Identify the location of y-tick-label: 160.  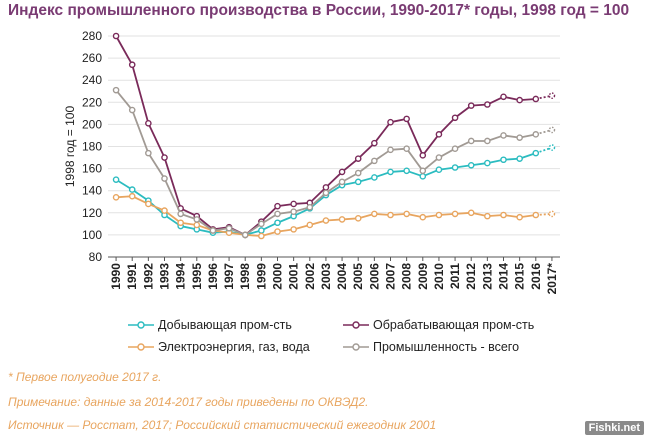
(92, 169).